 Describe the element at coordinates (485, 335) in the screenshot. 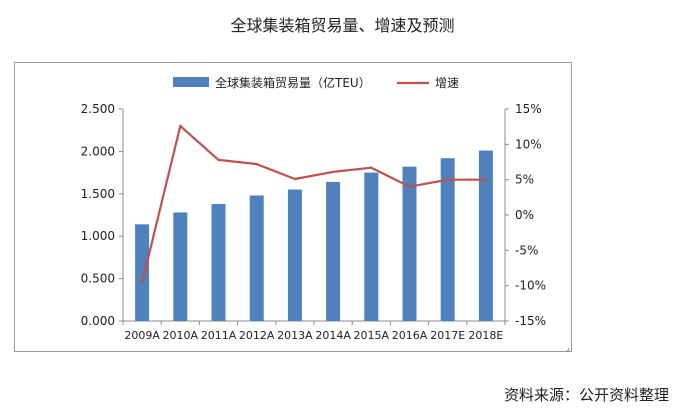

I see `x-tick-label: 2018E` at that location.